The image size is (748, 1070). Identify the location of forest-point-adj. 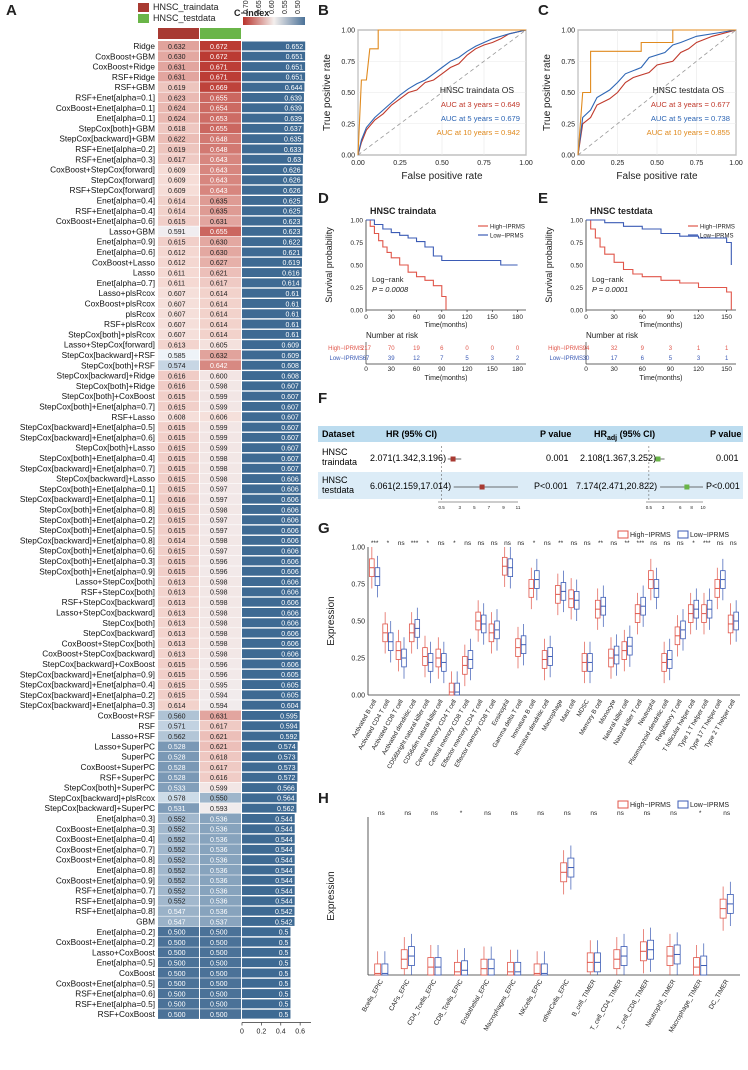
(658, 459).